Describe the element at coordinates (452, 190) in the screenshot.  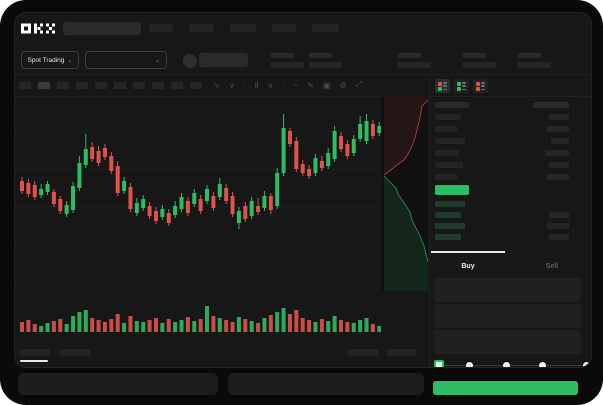
I see `last-price-pill` at that location.